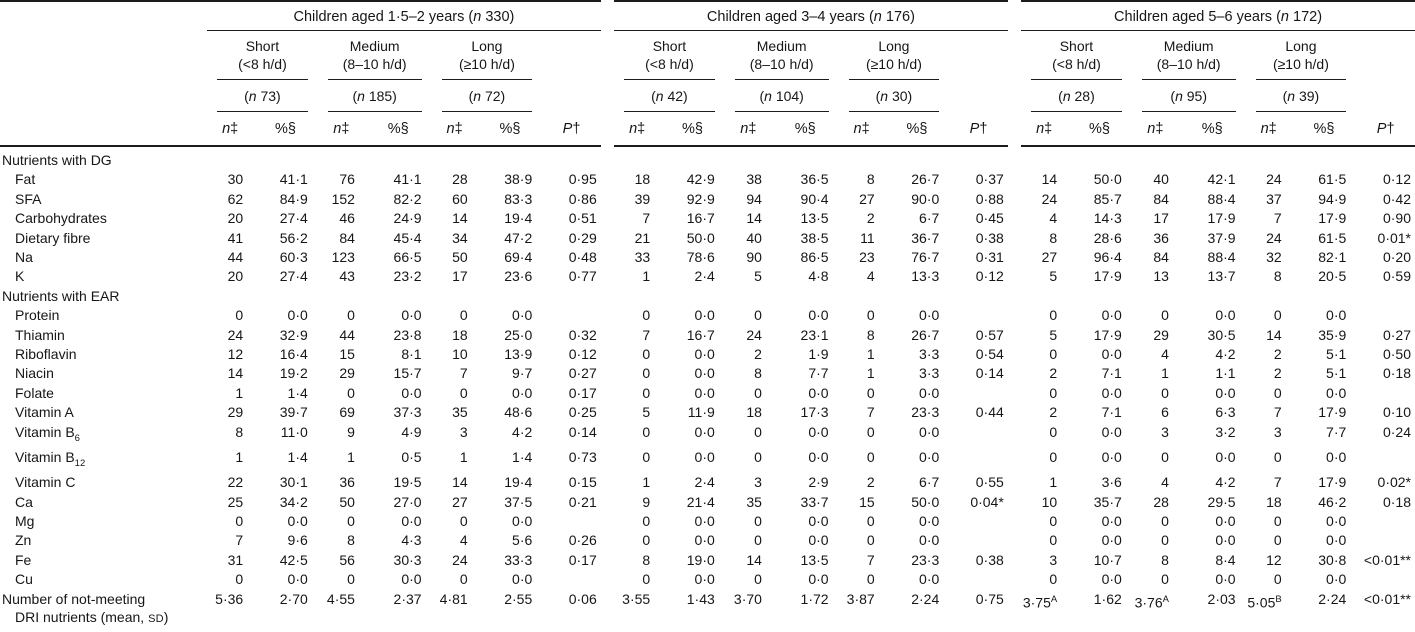 Image resolution: width=1415 pixels, height=632 pixels. I want to click on value-cell: 17, so click(1161, 218).